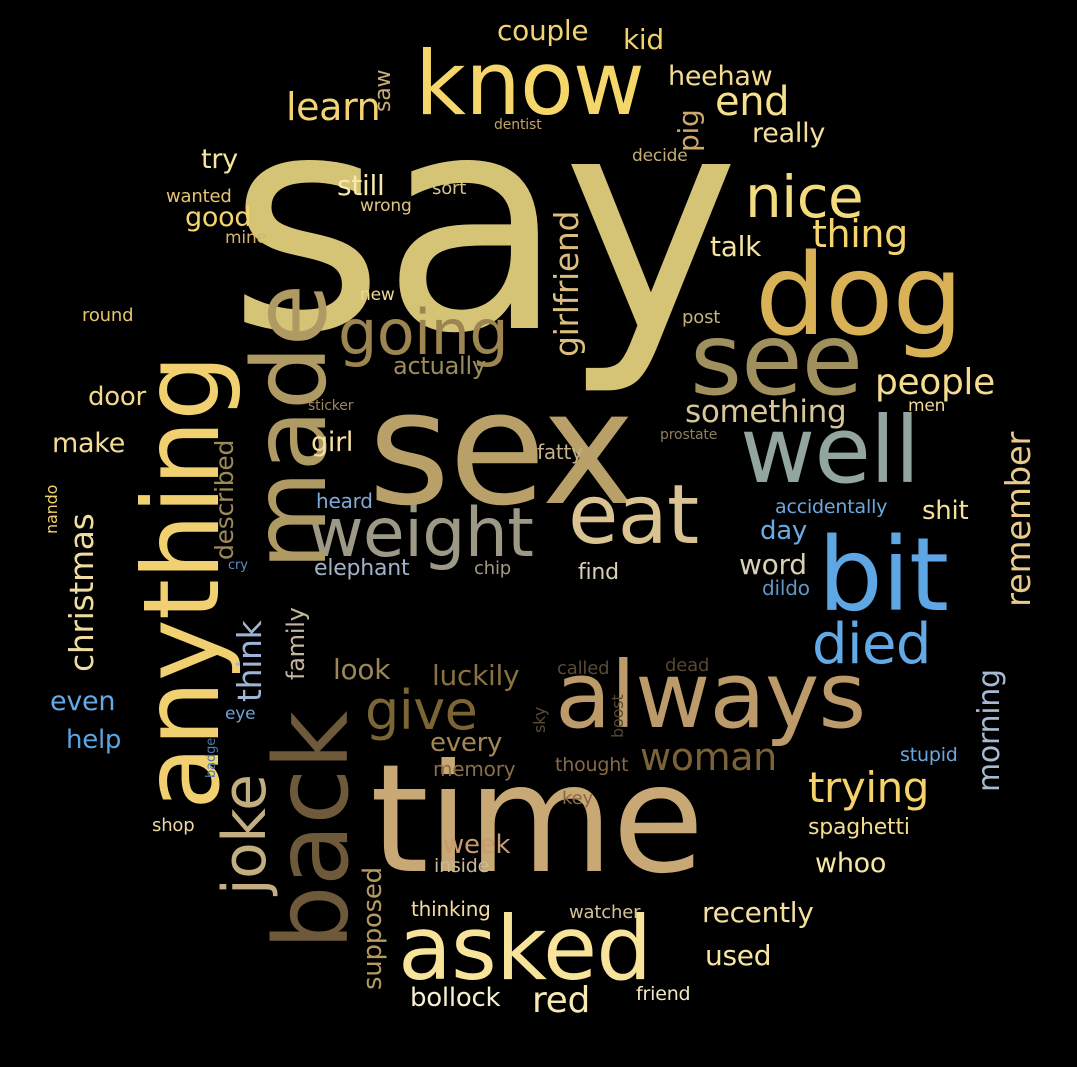  I want to click on word-boost: boost, so click(617, 716).